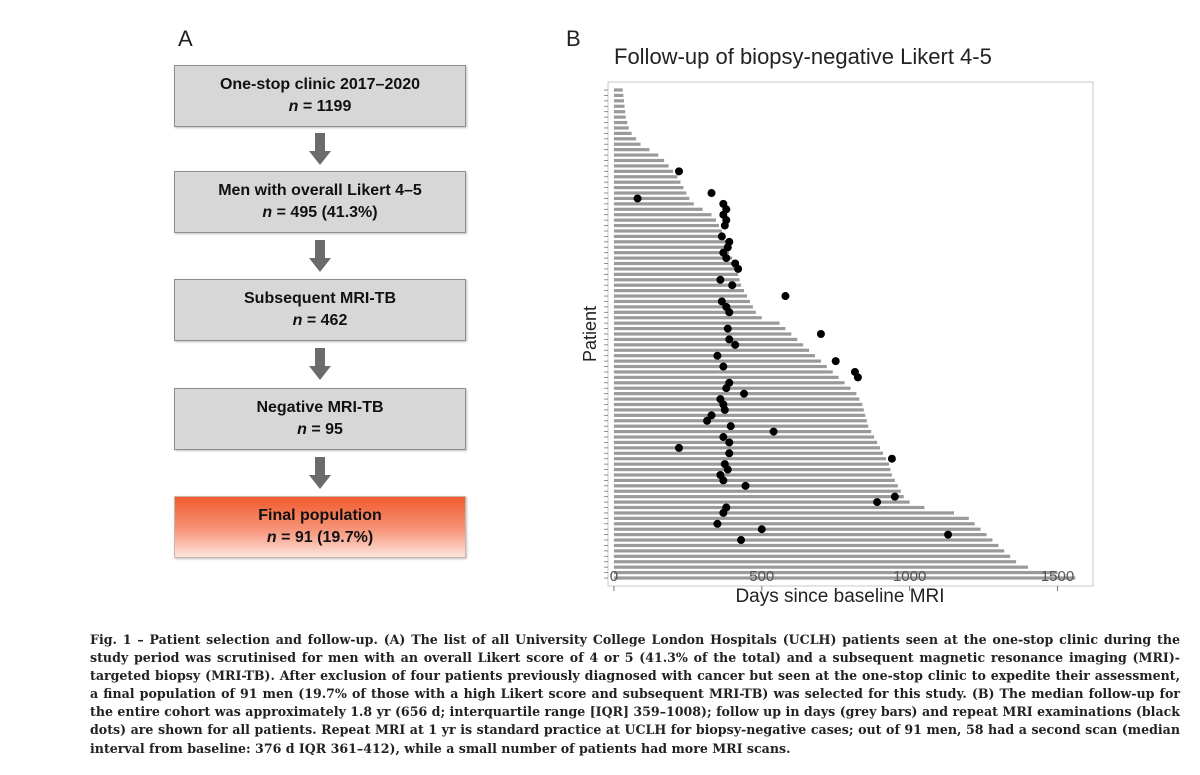  I want to click on x-axis-layer: 0 500 1000 1500, so click(842, 579).